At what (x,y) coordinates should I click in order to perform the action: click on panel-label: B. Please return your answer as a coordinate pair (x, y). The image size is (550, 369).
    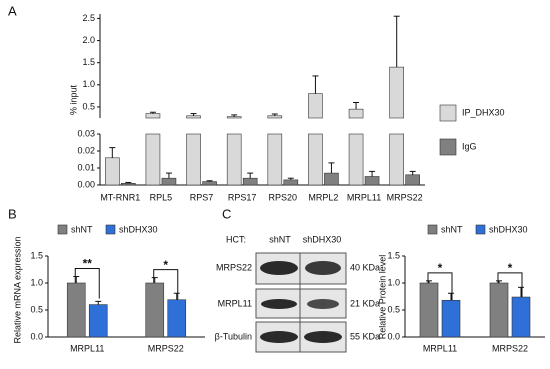
    Looking at the image, I should click on (12, 213).